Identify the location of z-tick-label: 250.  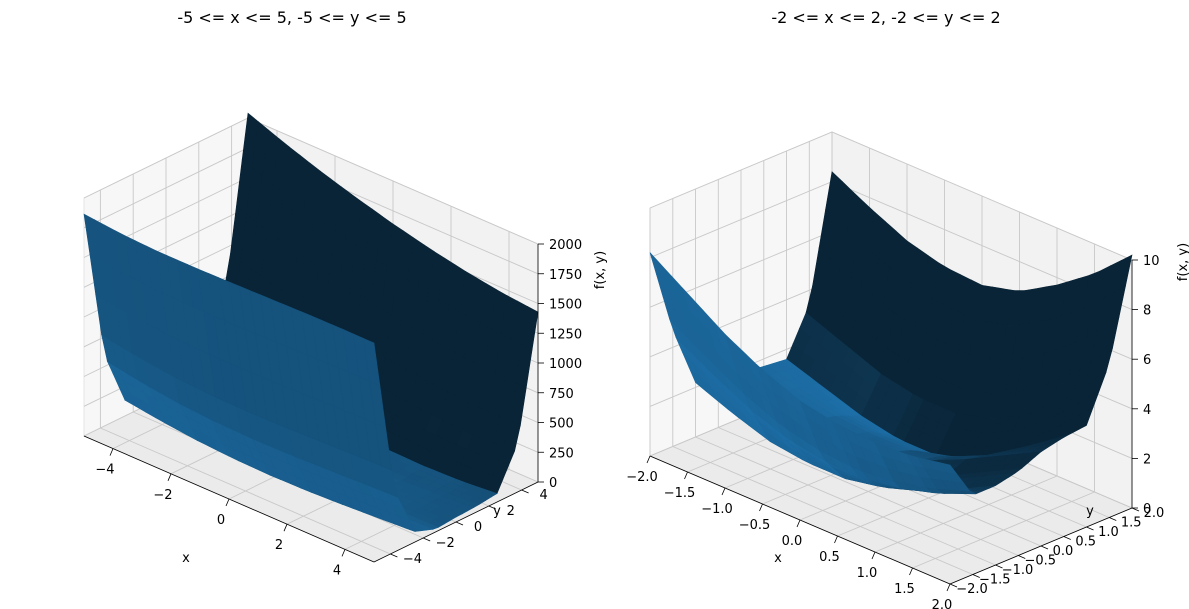
(561, 453).